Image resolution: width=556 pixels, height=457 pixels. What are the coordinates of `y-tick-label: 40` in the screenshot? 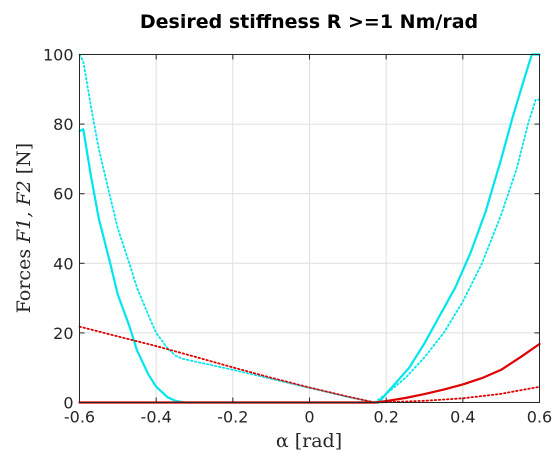 It's located at (63, 263).